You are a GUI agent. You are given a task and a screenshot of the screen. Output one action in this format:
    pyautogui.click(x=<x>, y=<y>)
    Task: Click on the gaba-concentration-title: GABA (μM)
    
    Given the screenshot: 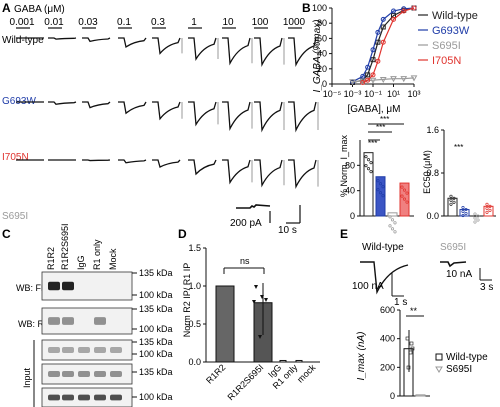 What is the action you would take?
    pyautogui.click(x=39, y=9)
    